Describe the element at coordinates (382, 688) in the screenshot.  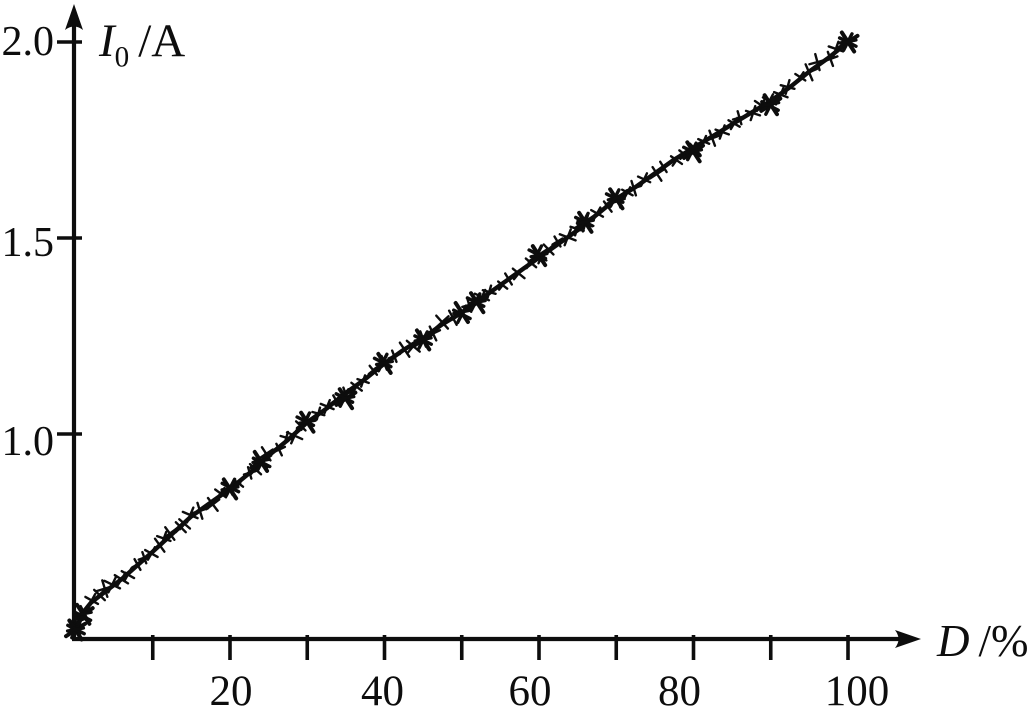
I see `x-tick-label: 40` at that location.